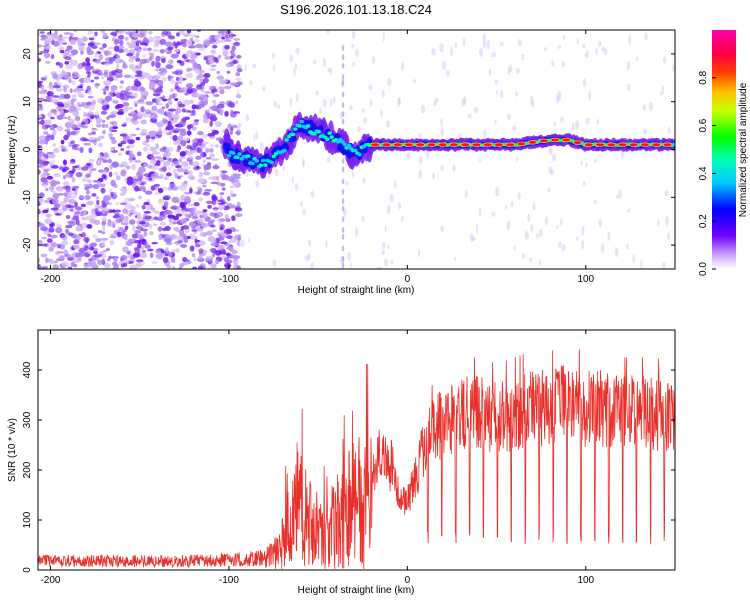  I want to click on ridge-peak, so click(521, 144).